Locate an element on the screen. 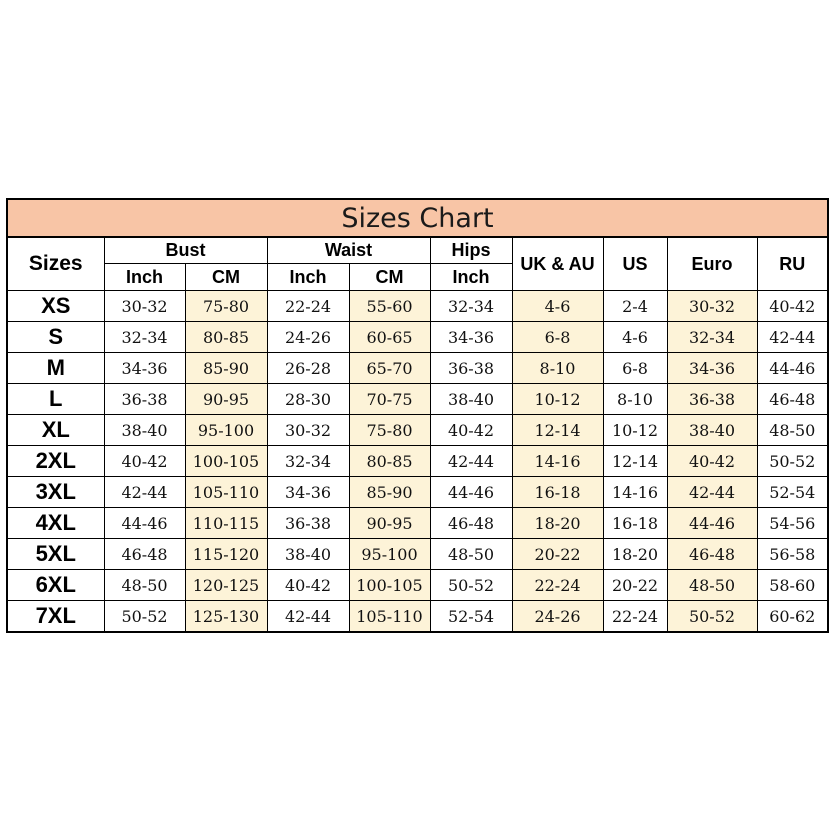 Image resolution: width=833 pixels, height=833 pixels. cell-bust-cm: 110-115 is located at coordinates (226, 523).